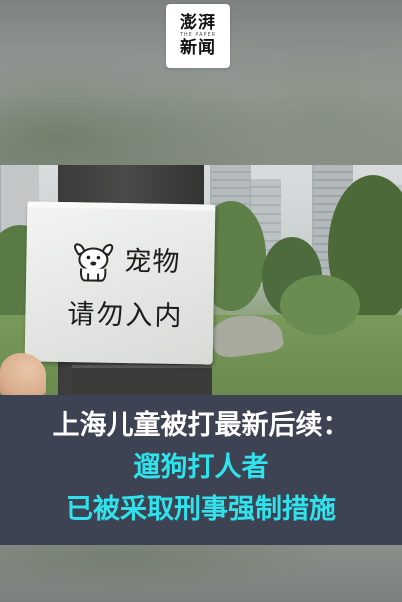 The image size is (402, 602). I want to click on pole-base, so click(142, 380).